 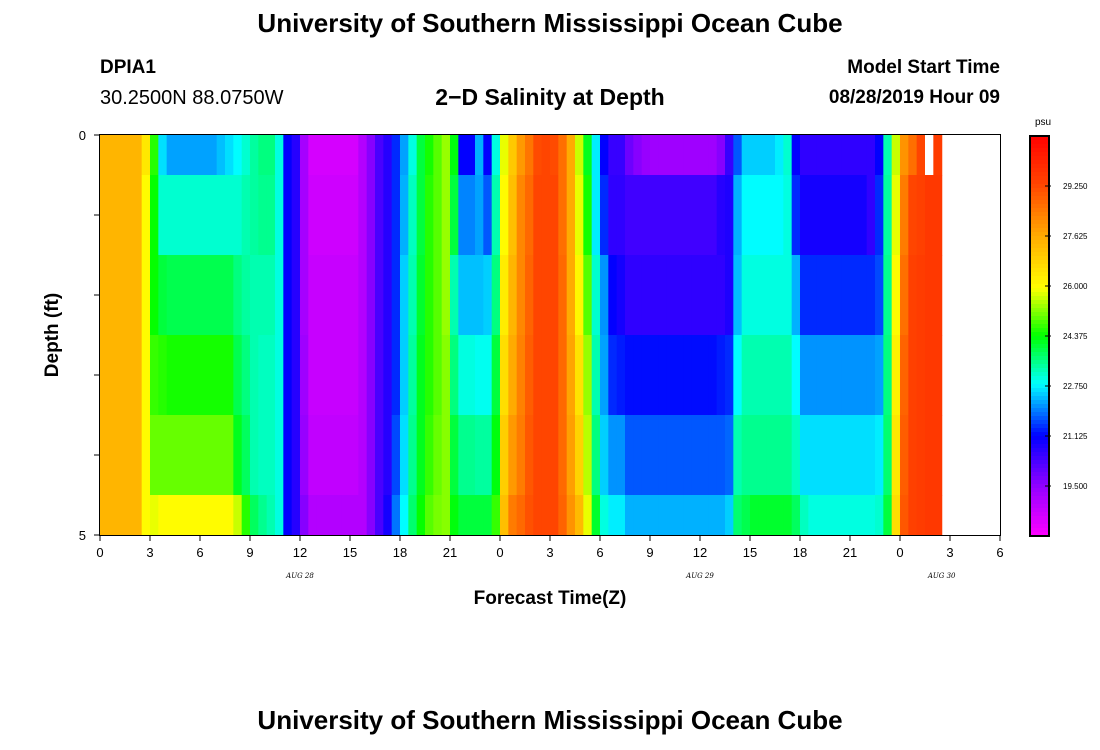 What do you see at coordinates (1075, 186) in the screenshot?
I see `colorbar-tick-label: 29.250` at bounding box center [1075, 186].